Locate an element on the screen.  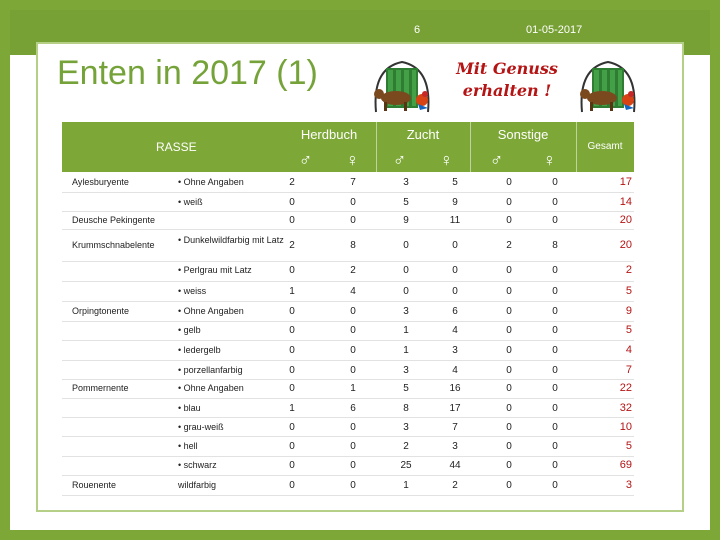
variety-name: • weiß is located at coordinates (190, 202).